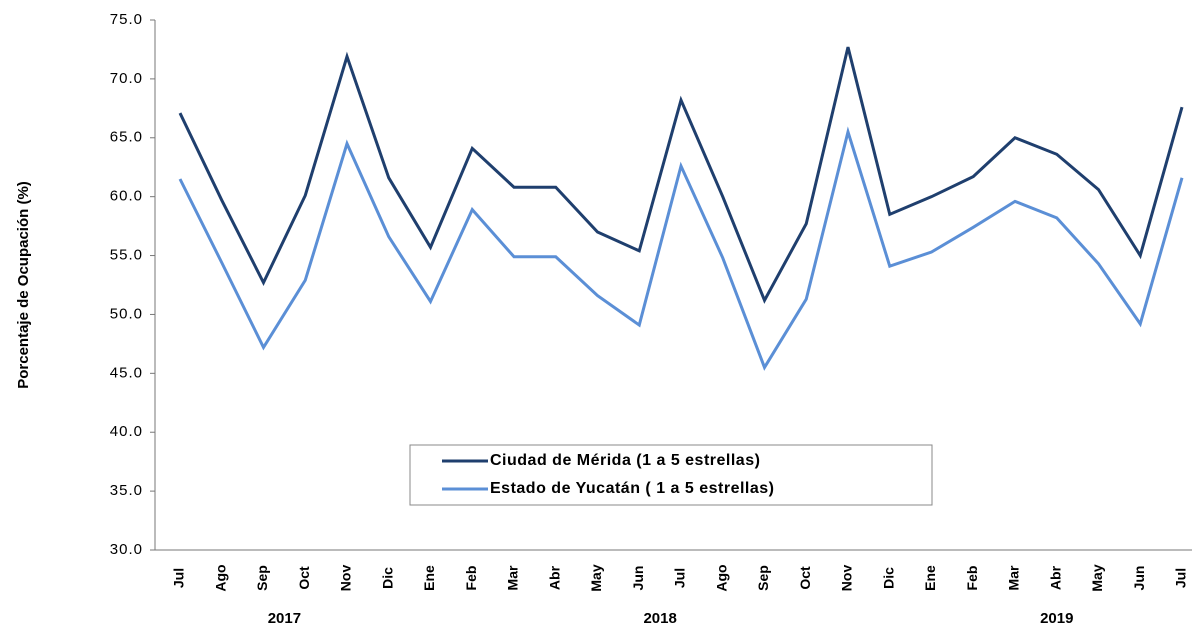  Describe the element at coordinates (625, 460) in the screenshot. I see `legend-label: Ciudad de Mérida (1 a 5 estrellas)` at that location.